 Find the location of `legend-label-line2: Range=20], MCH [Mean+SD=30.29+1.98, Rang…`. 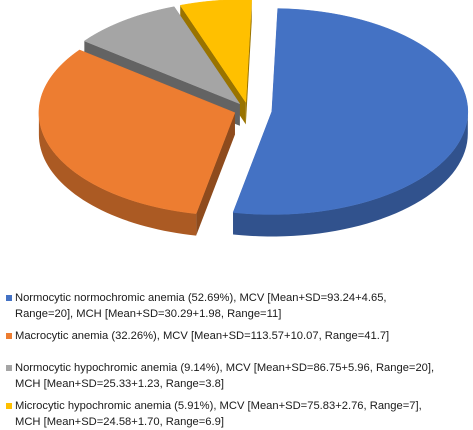

legend-label-line2: Range=20], MCH [Mean+SD=30.29+1.98, Rang… is located at coordinates (148, 314).